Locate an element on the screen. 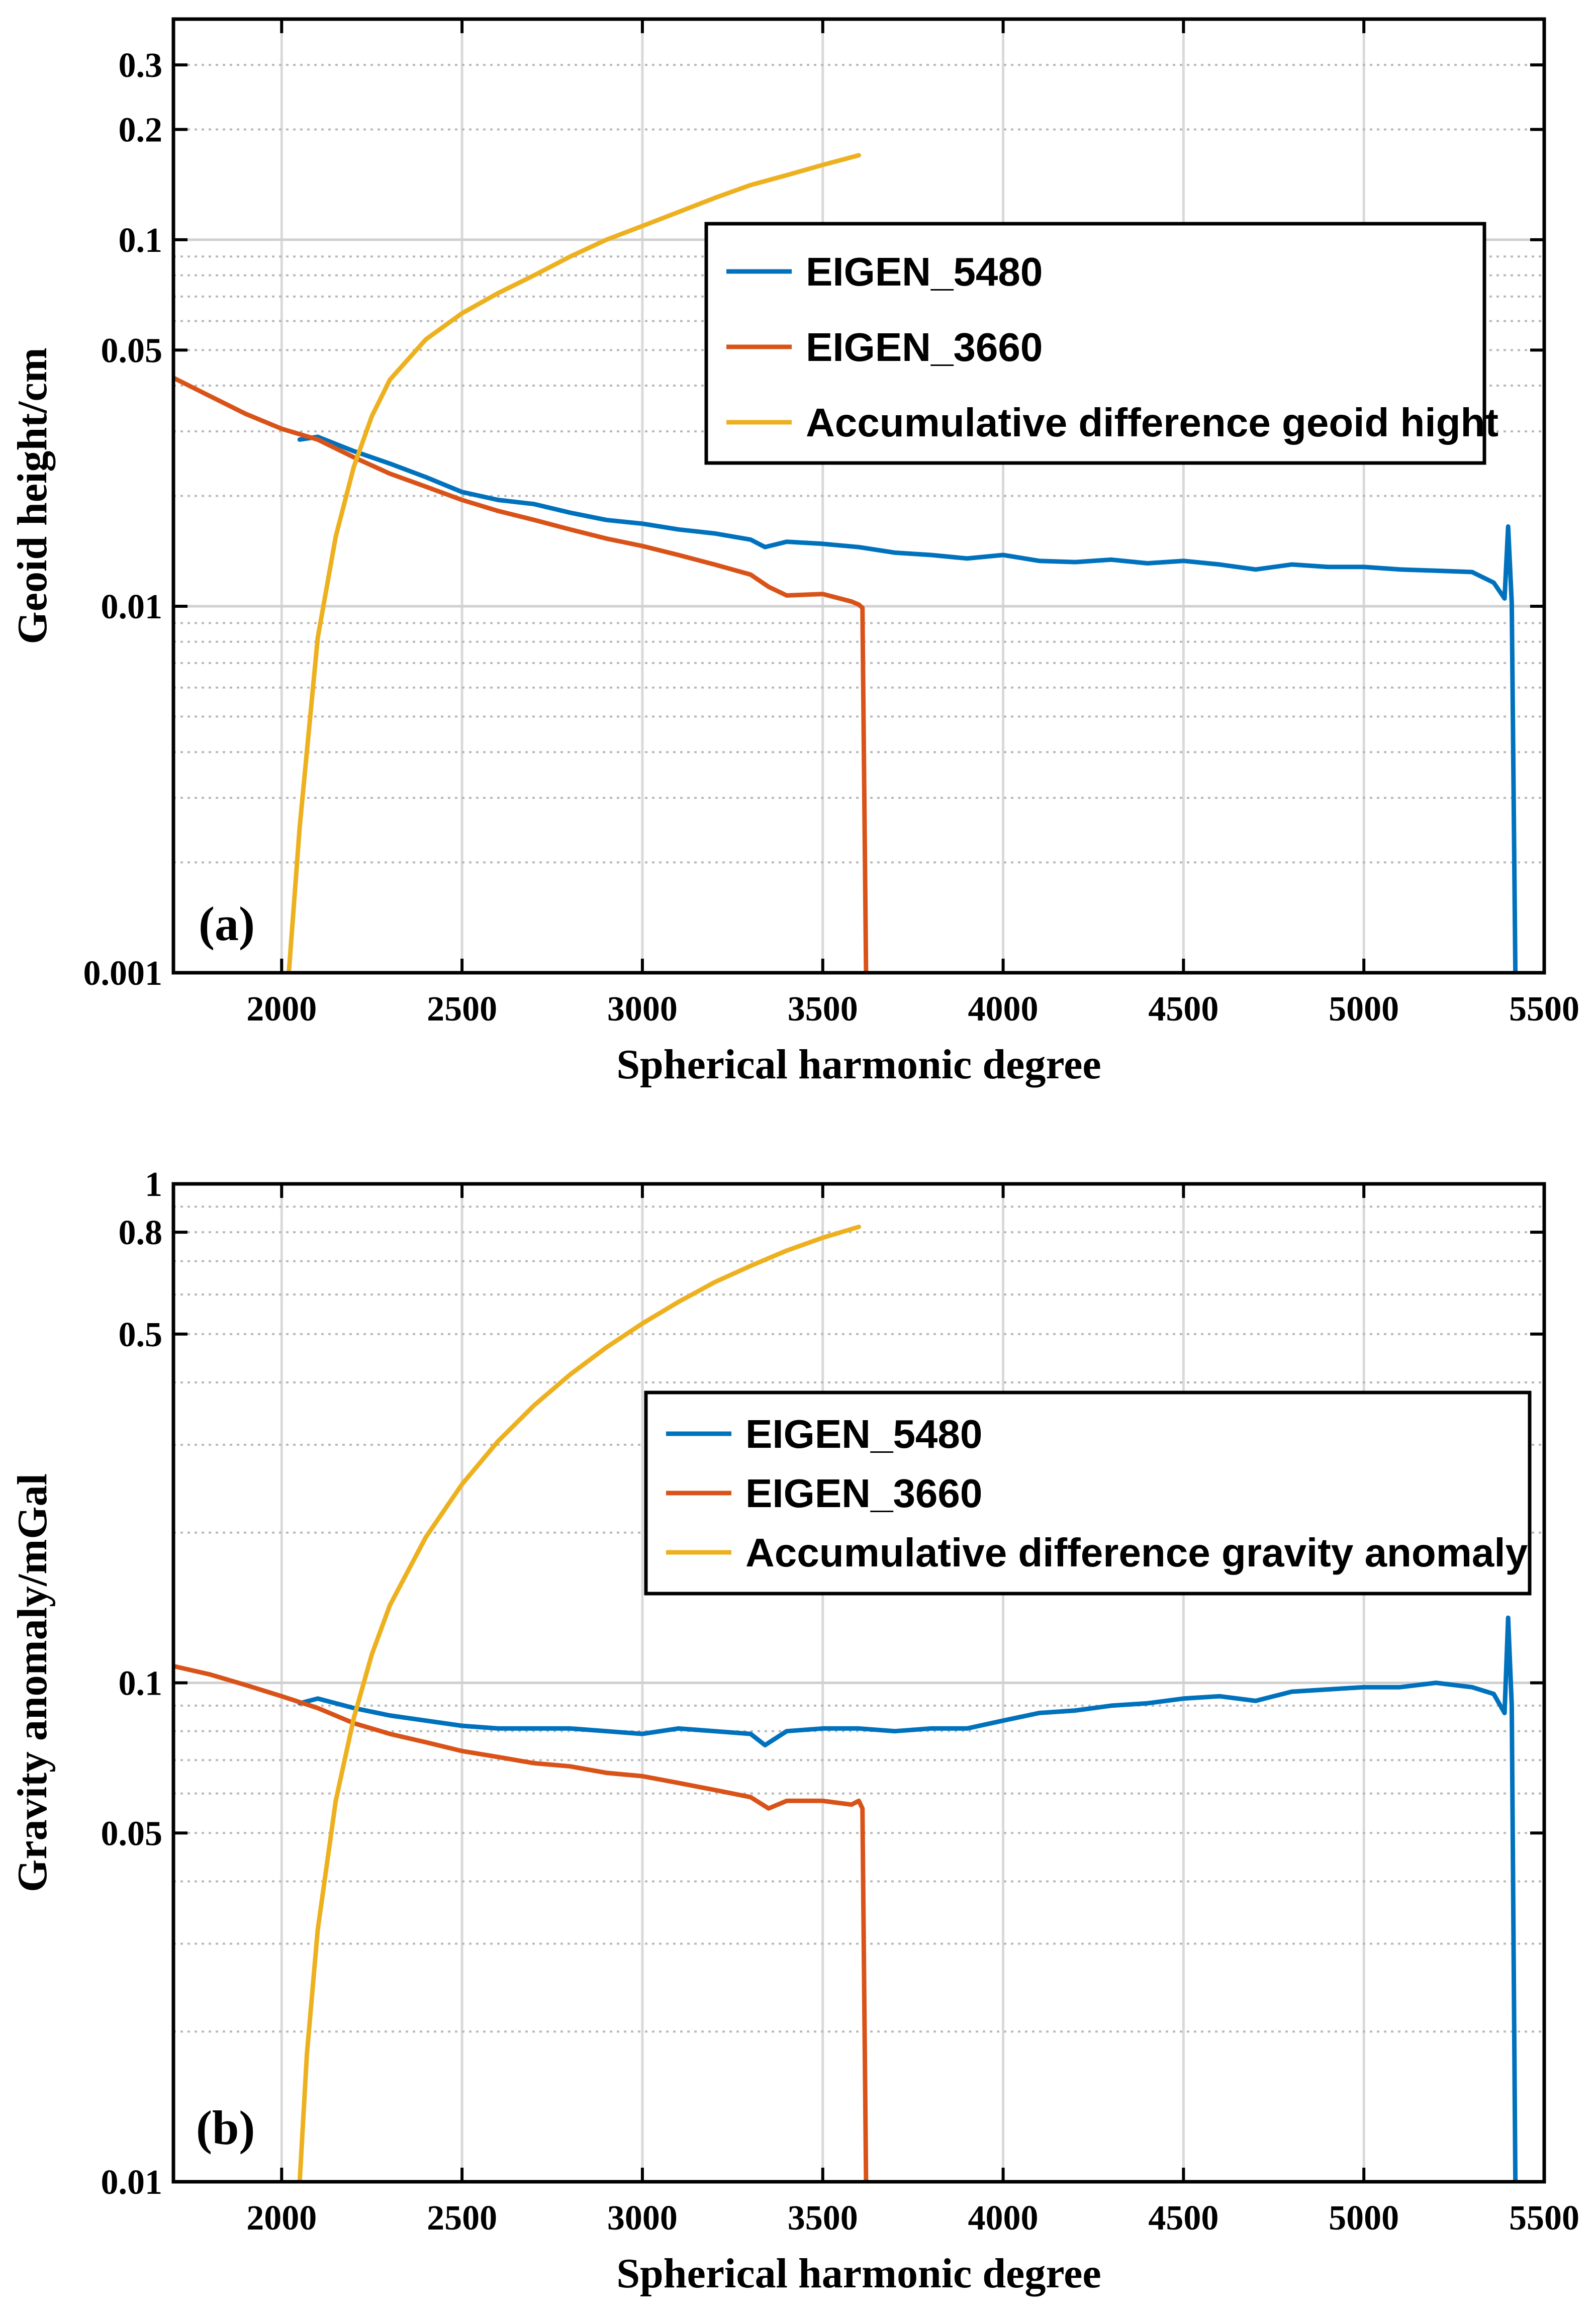 This screenshot has height=2320, width=1596. series-line-accumulative-difference-gravity-anomaly is located at coordinates (579, 1703).